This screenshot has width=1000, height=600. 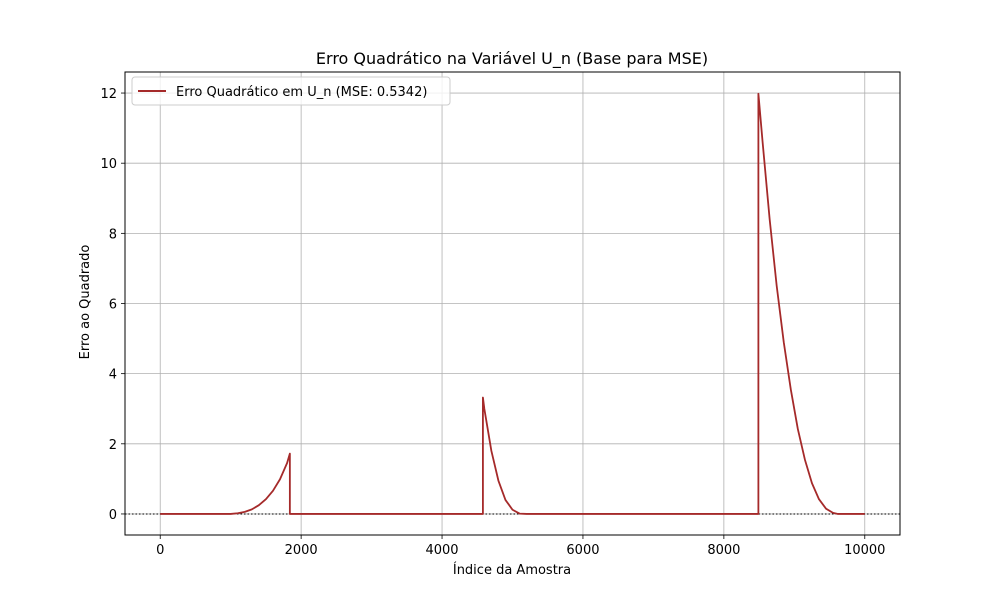 I want to click on legend: Erro Quadrático em U_n (MSE: 0.5342), so click(x=291, y=91).